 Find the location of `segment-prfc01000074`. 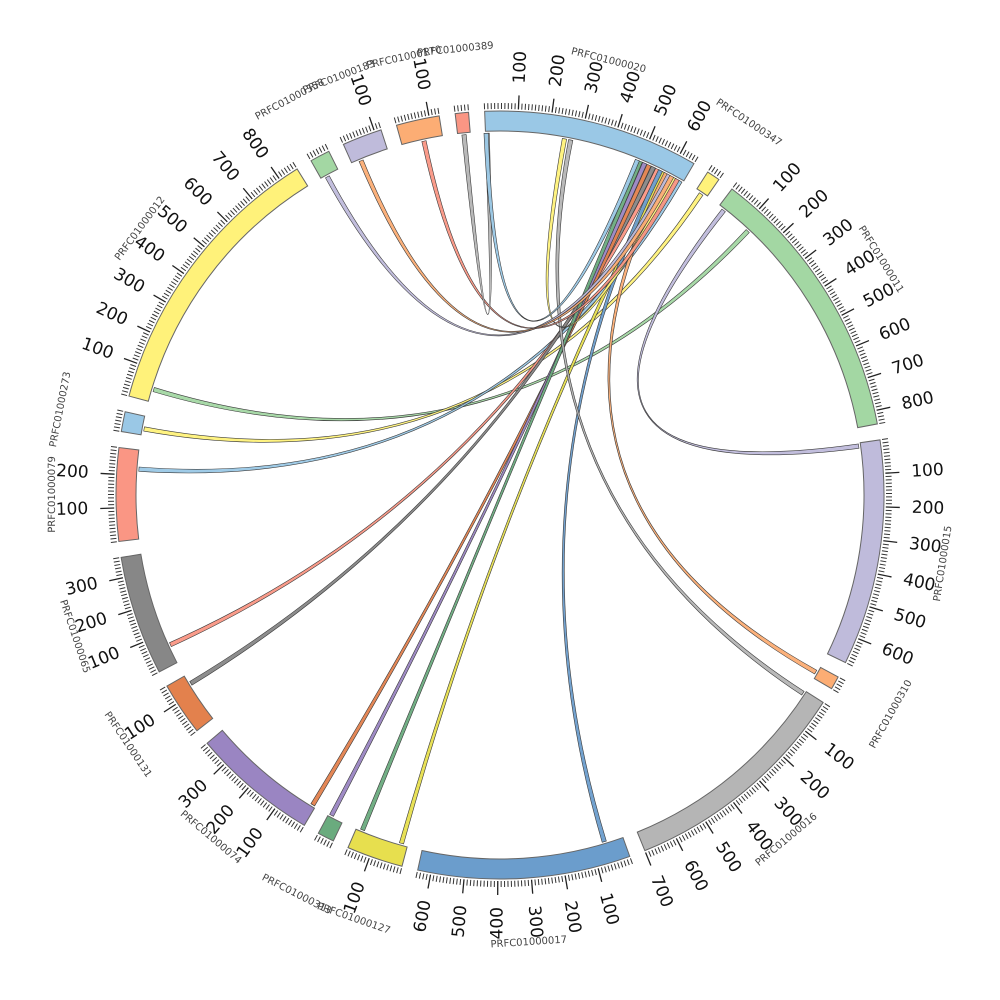

segment-prfc01000074 is located at coordinates (261, 778).